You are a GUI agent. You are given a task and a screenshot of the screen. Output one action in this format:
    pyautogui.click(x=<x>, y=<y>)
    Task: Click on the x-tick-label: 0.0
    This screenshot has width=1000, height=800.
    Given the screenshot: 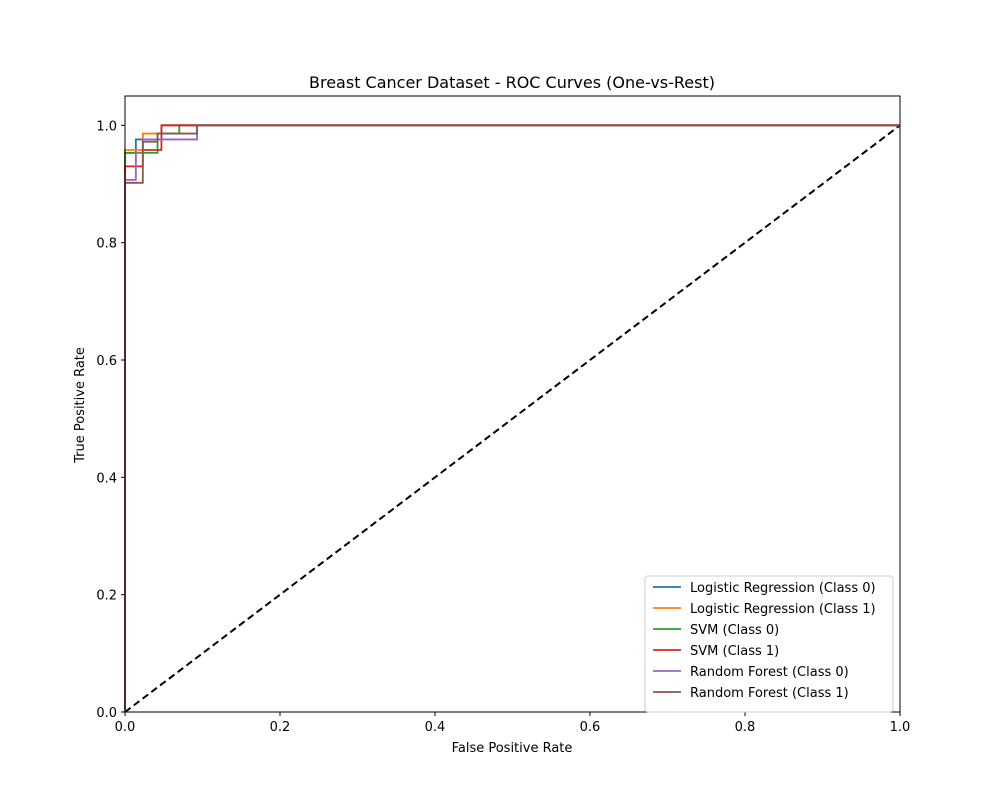 What is the action you would take?
    pyautogui.click(x=125, y=727)
    